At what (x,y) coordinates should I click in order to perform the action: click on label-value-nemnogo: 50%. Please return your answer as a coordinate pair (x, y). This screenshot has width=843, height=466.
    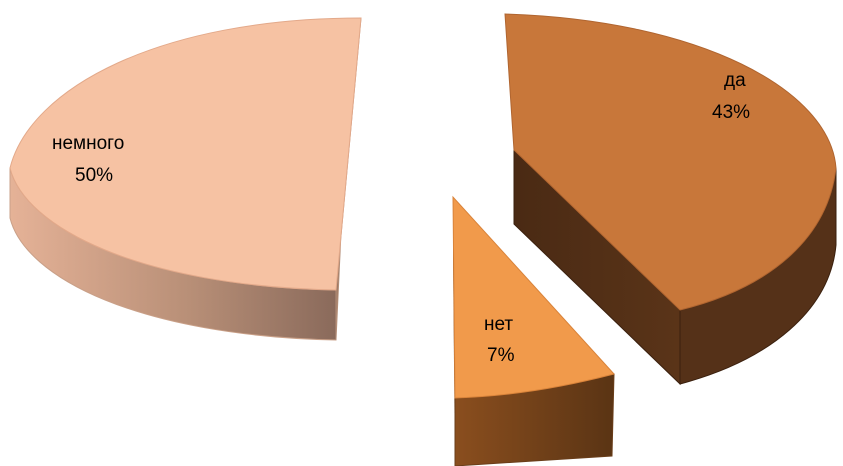
    Looking at the image, I should click on (94, 175).